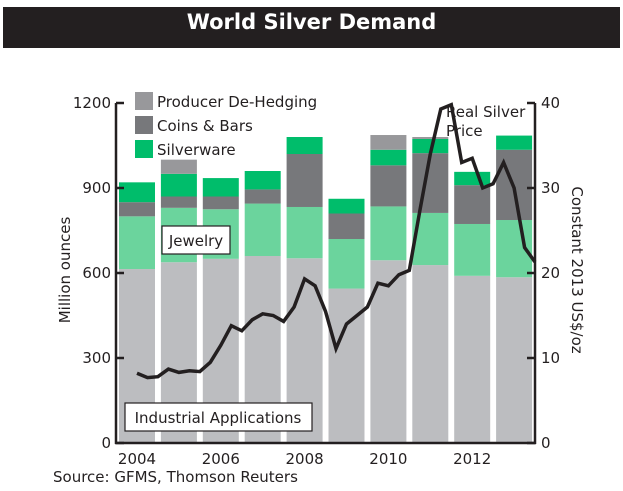  Describe the element at coordinates (137, 192) in the screenshot. I see `bar-silverware-2004` at that location.